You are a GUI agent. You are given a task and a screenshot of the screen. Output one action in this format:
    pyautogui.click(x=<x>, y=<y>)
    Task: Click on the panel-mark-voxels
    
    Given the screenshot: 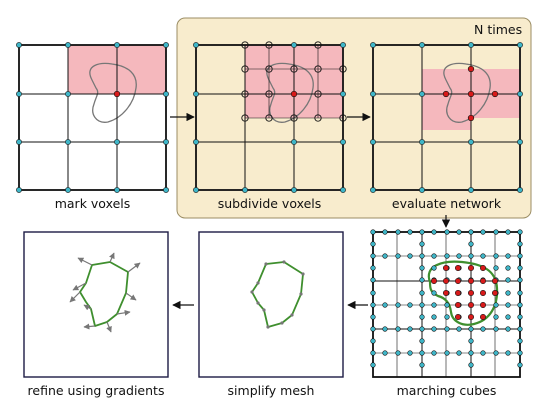 What is the action you would take?
    pyautogui.click(x=92, y=117)
    